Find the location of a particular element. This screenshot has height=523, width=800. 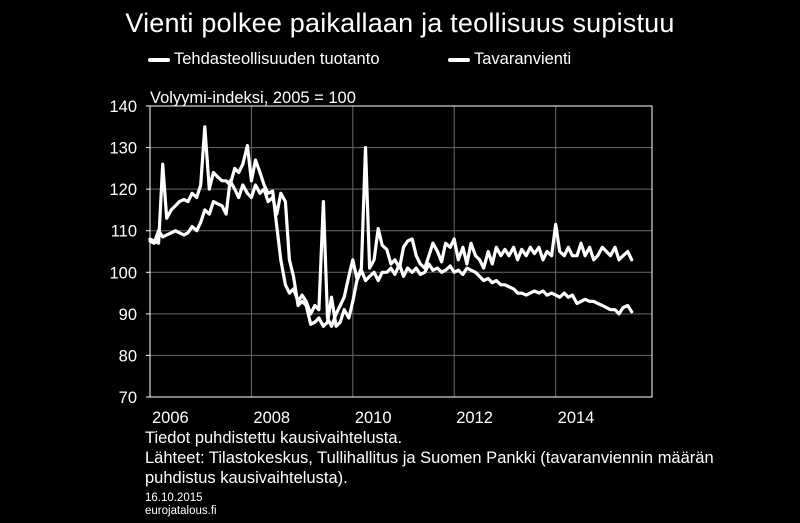

y-tick-label: 130 is located at coordinates (123, 149).